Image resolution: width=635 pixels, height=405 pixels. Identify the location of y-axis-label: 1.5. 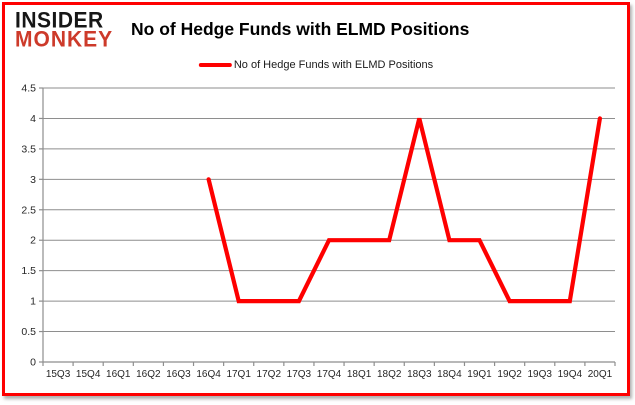
(28, 271).